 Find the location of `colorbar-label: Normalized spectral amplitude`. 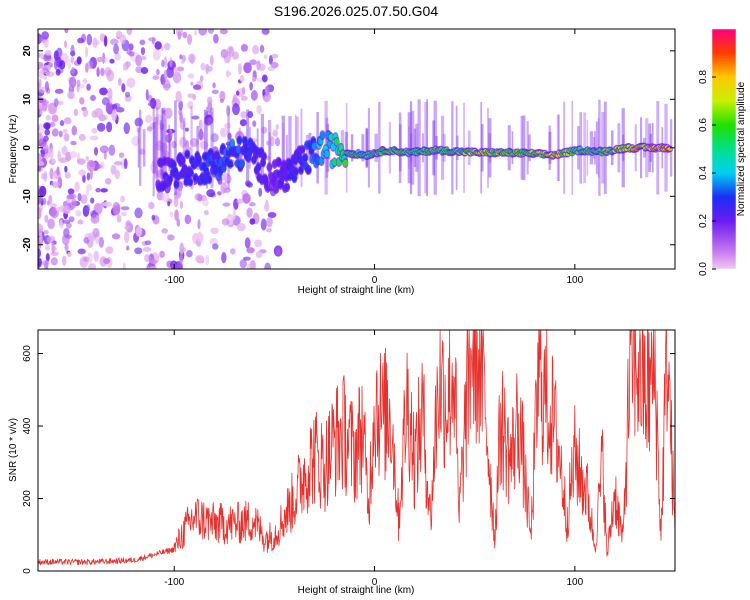

colorbar-label: Normalized spectral amplitude is located at coordinates (741, 148).